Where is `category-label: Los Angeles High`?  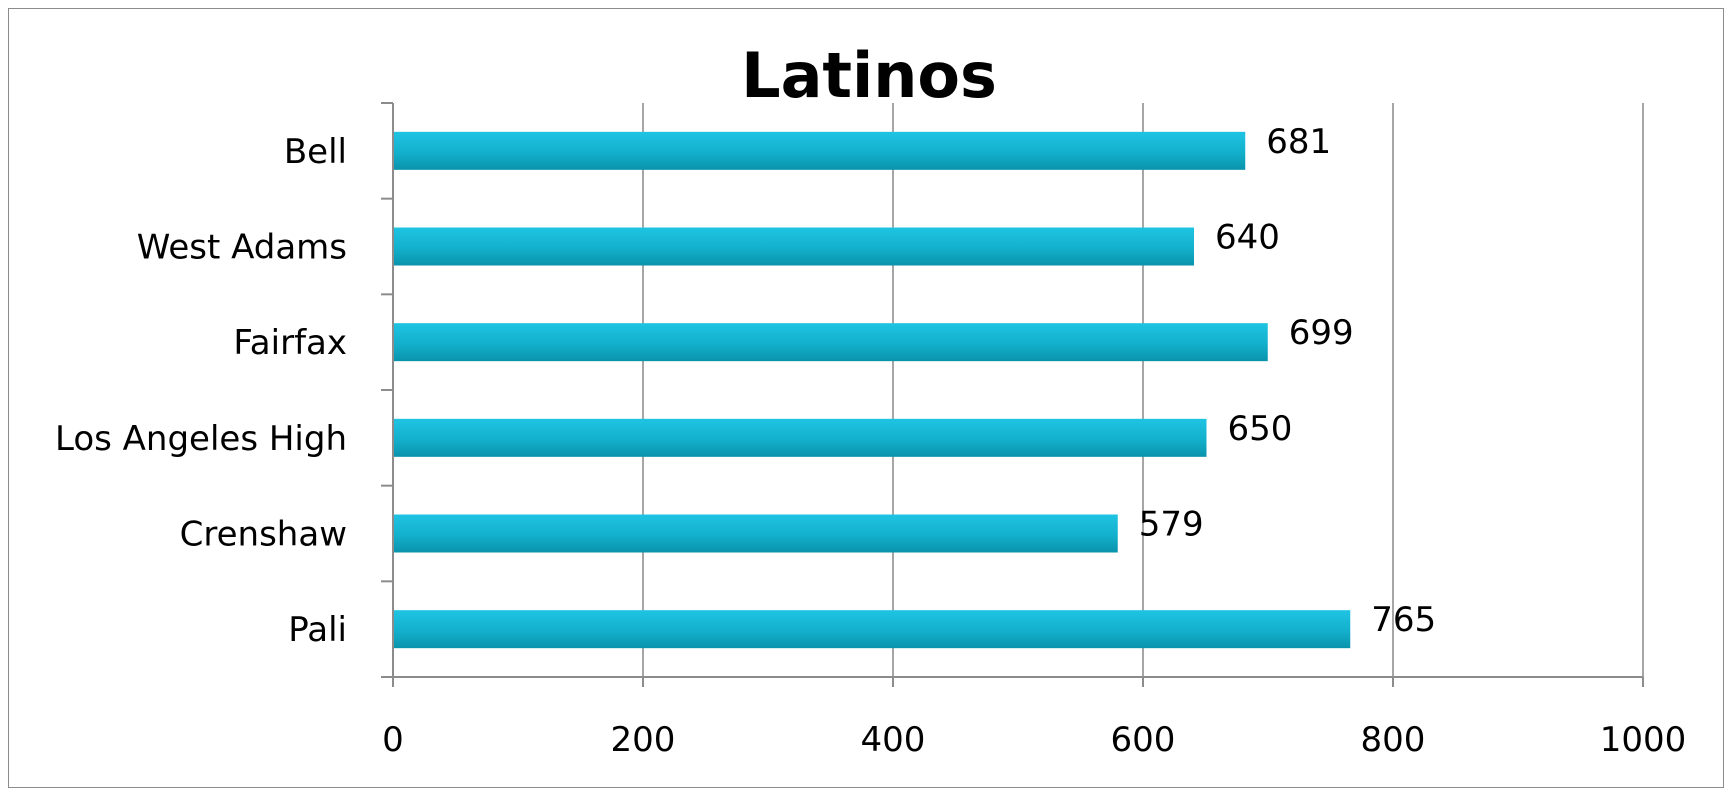 category-label: Los Angeles High is located at coordinates (201, 439).